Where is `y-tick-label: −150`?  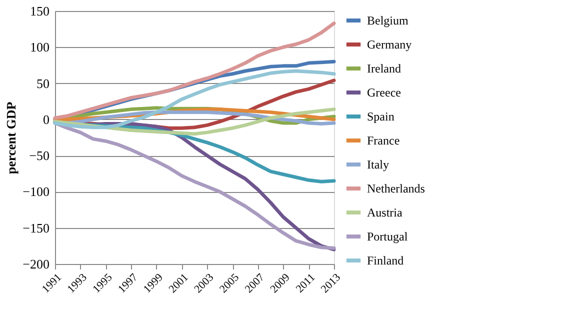 y-tick-label: −150 is located at coordinates (36, 228).